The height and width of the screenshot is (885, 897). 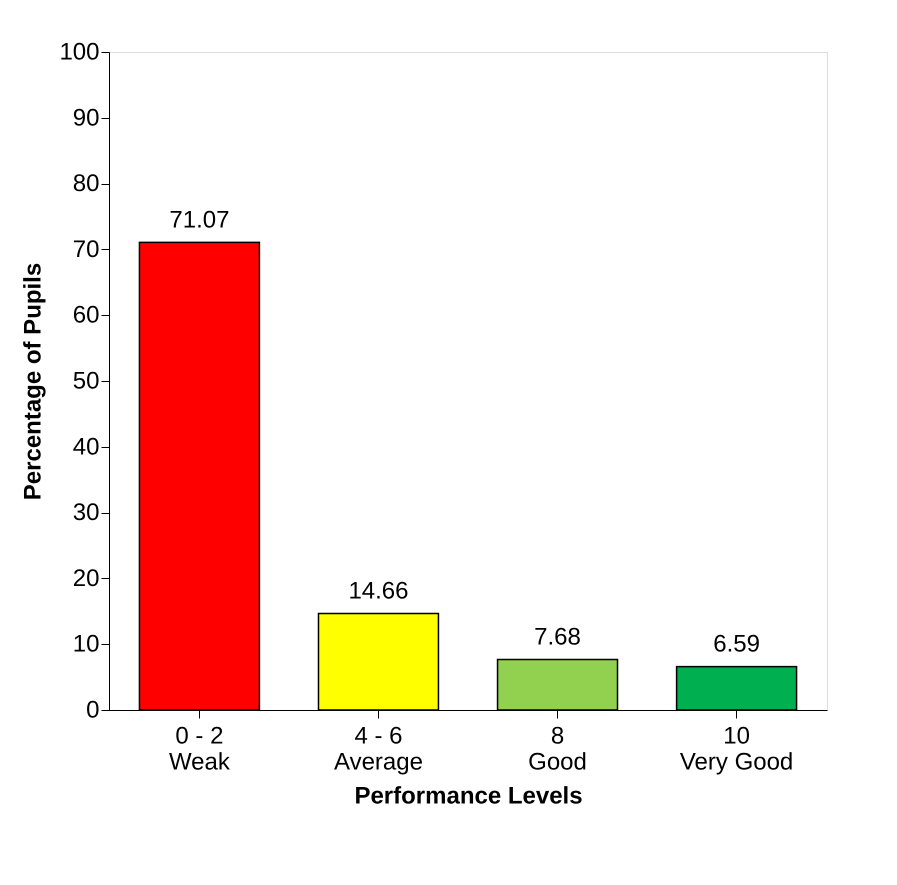 What do you see at coordinates (86, 249) in the screenshot?
I see `y-tick-label: 70` at bounding box center [86, 249].